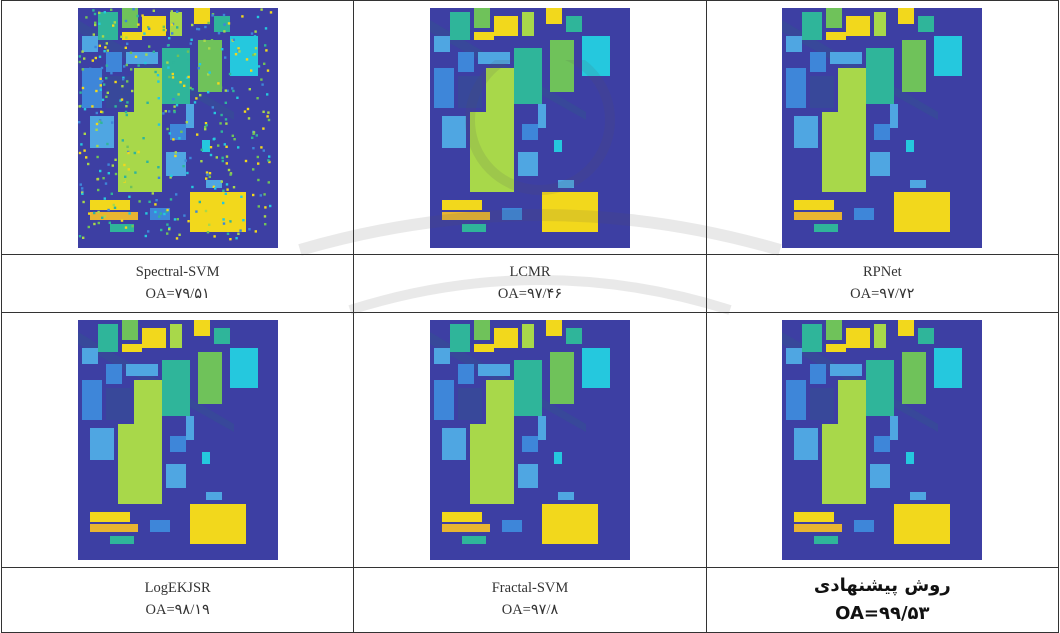 The height and width of the screenshot is (633, 1060). What do you see at coordinates (441, 43) in the screenshot?
I see `map-region-field-g` at bounding box center [441, 43].